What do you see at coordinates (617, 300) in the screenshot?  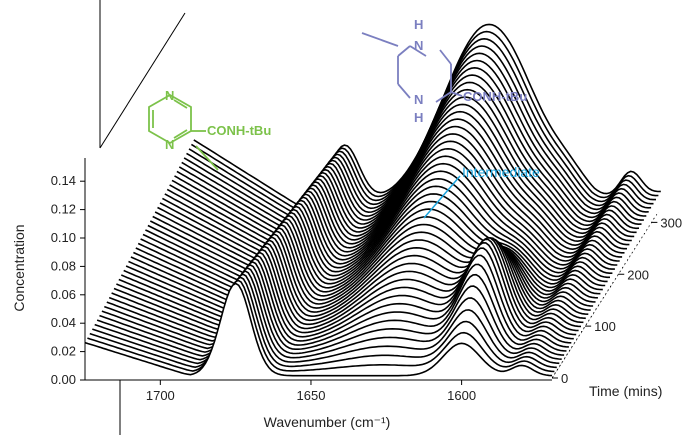 I see `z-ticks: 0 100 200 300` at bounding box center [617, 300].